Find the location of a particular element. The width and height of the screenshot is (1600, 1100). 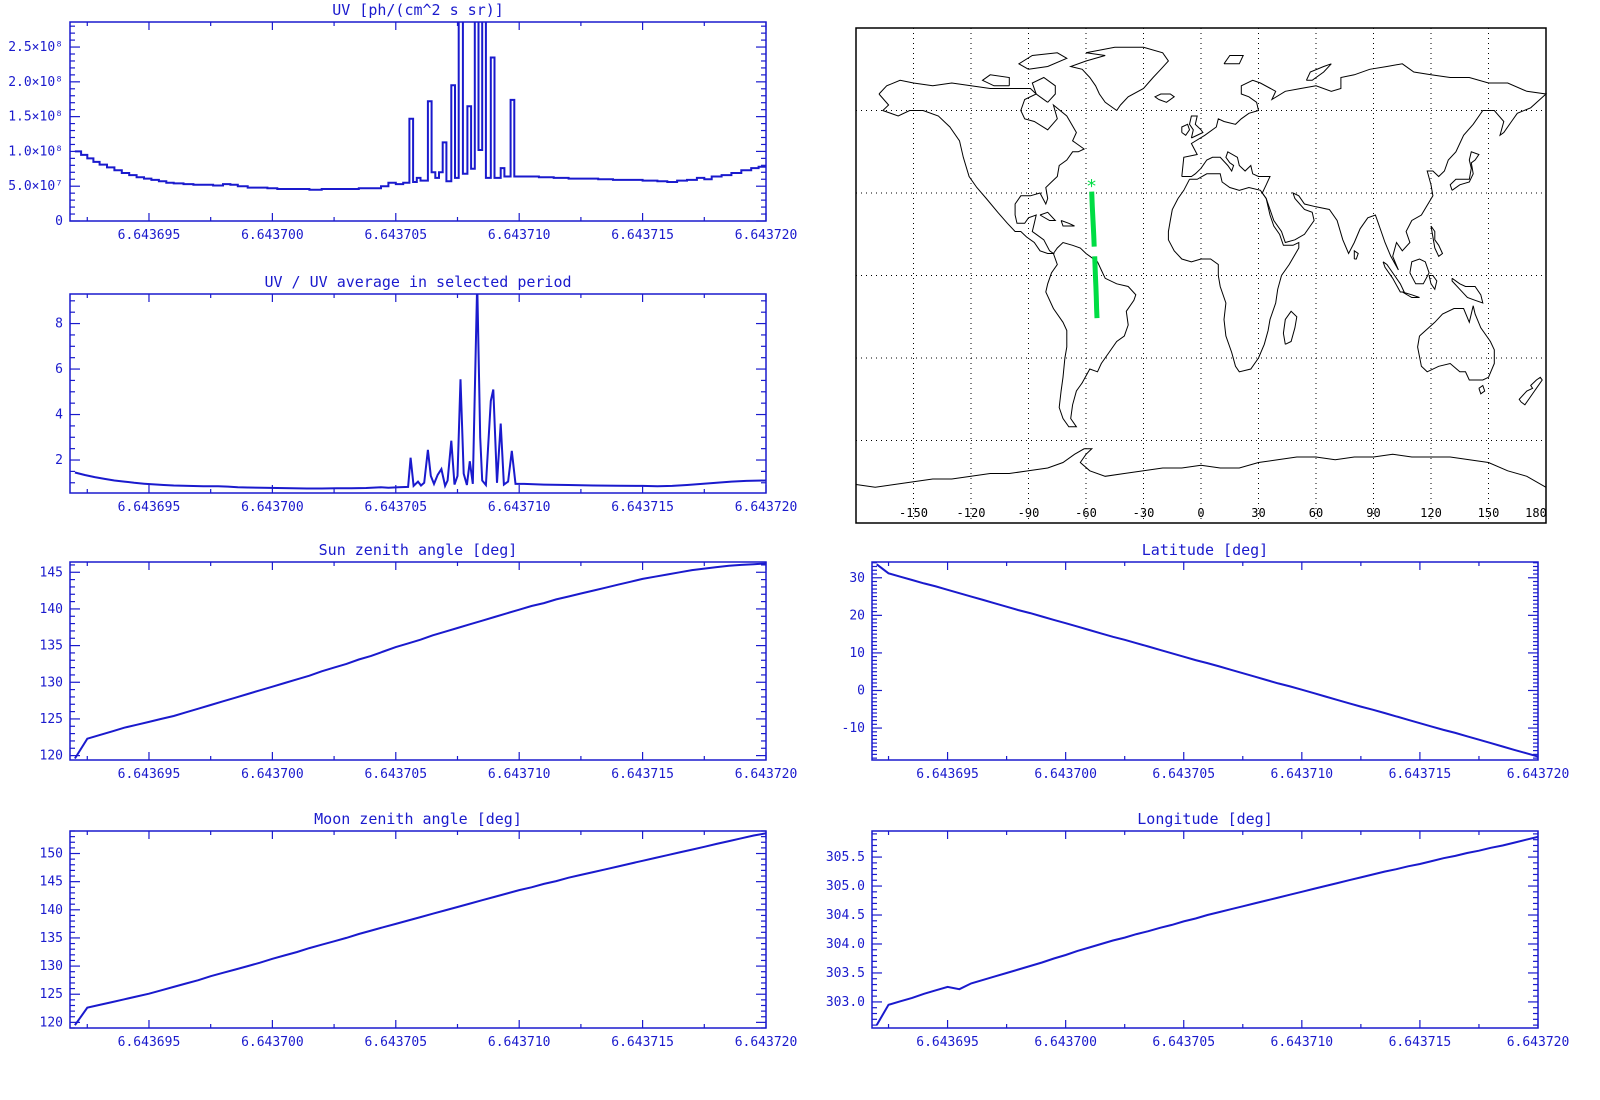

track-start-marker: * is located at coordinates (1091, 186).